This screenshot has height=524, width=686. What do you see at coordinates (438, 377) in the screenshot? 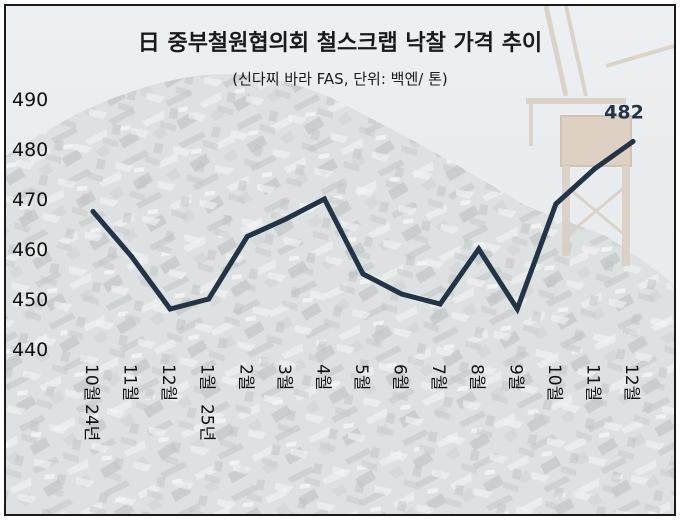
I see `x-tick-label: 7월` at bounding box center [438, 377].